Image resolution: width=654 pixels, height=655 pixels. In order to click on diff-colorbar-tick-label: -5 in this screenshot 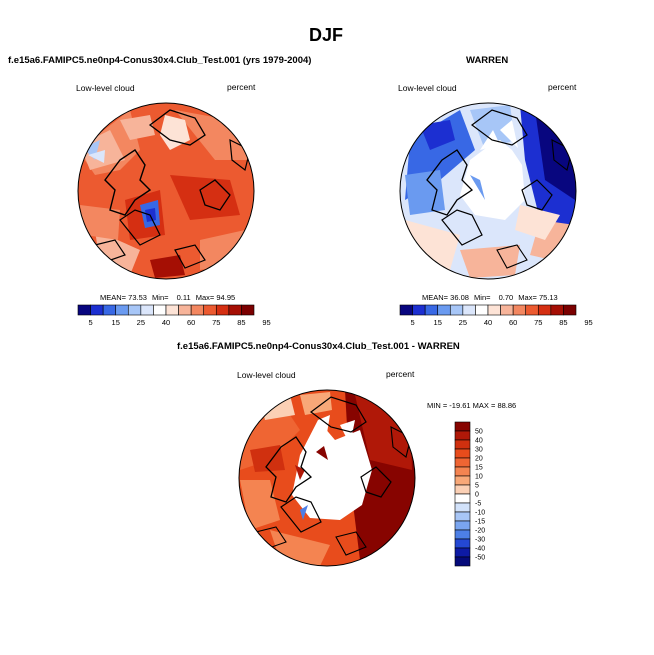, I will do `click(478, 504)`.